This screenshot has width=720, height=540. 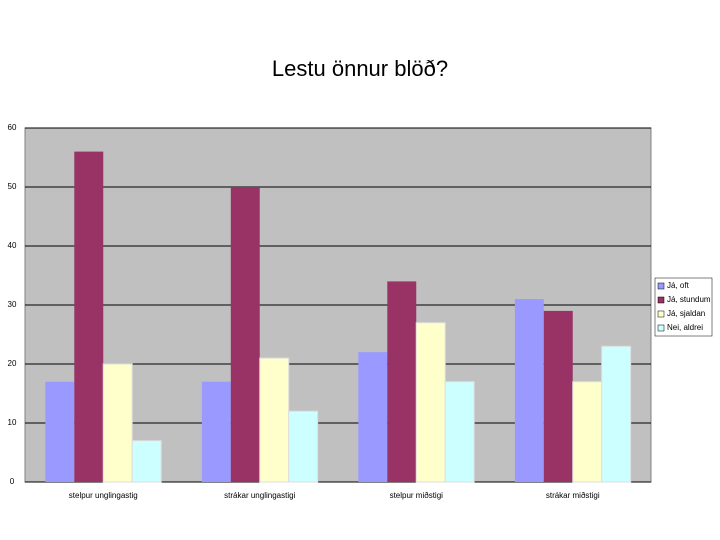 What do you see at coordinates (689, 299) in the screenshot?
I see `legend-label: Já, stundum` at bounding box center [689, 299].